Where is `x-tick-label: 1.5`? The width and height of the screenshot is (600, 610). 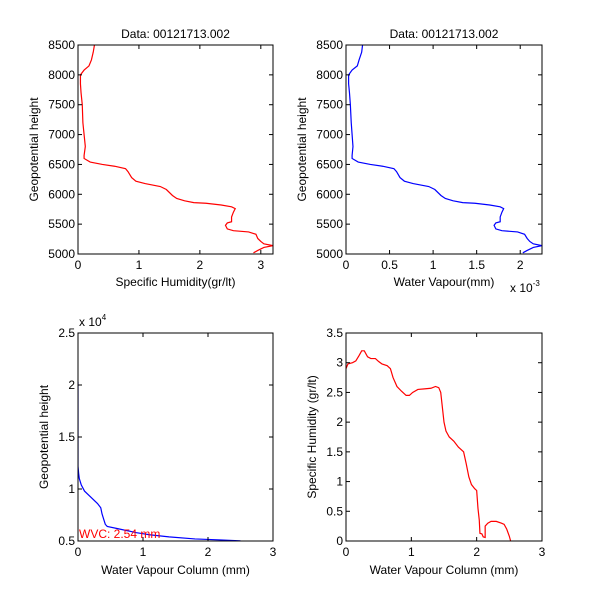
x-tick-label: 1.5 is located at coordinates (476, 265).